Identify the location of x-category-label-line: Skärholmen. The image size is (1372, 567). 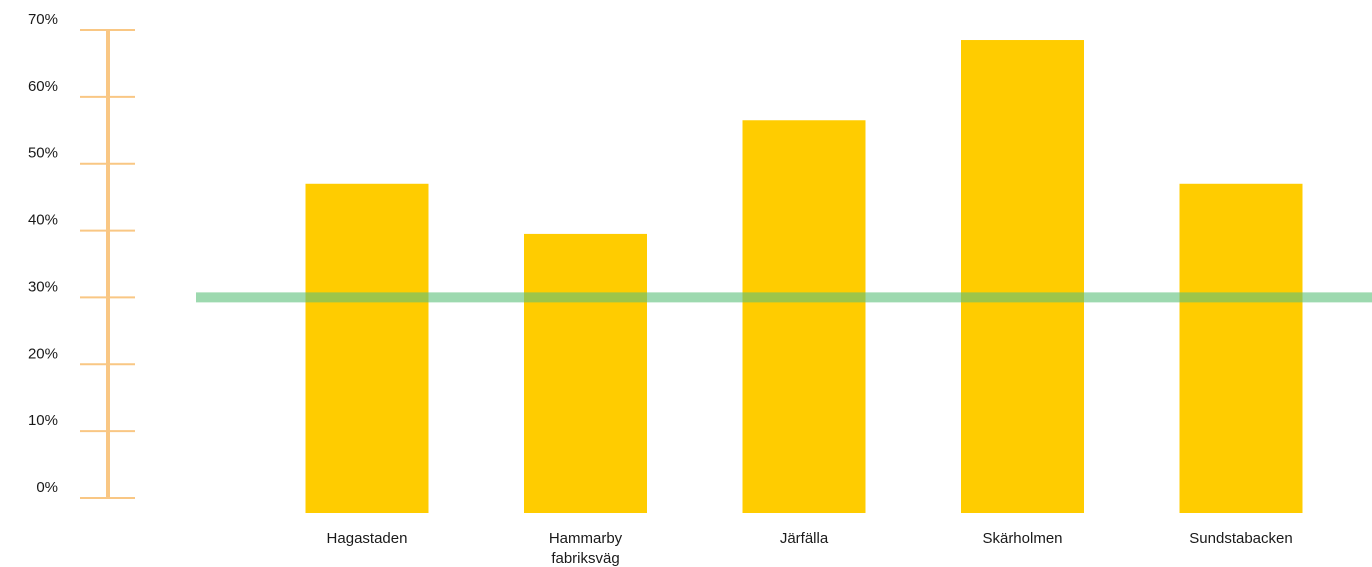
(1022, 538).